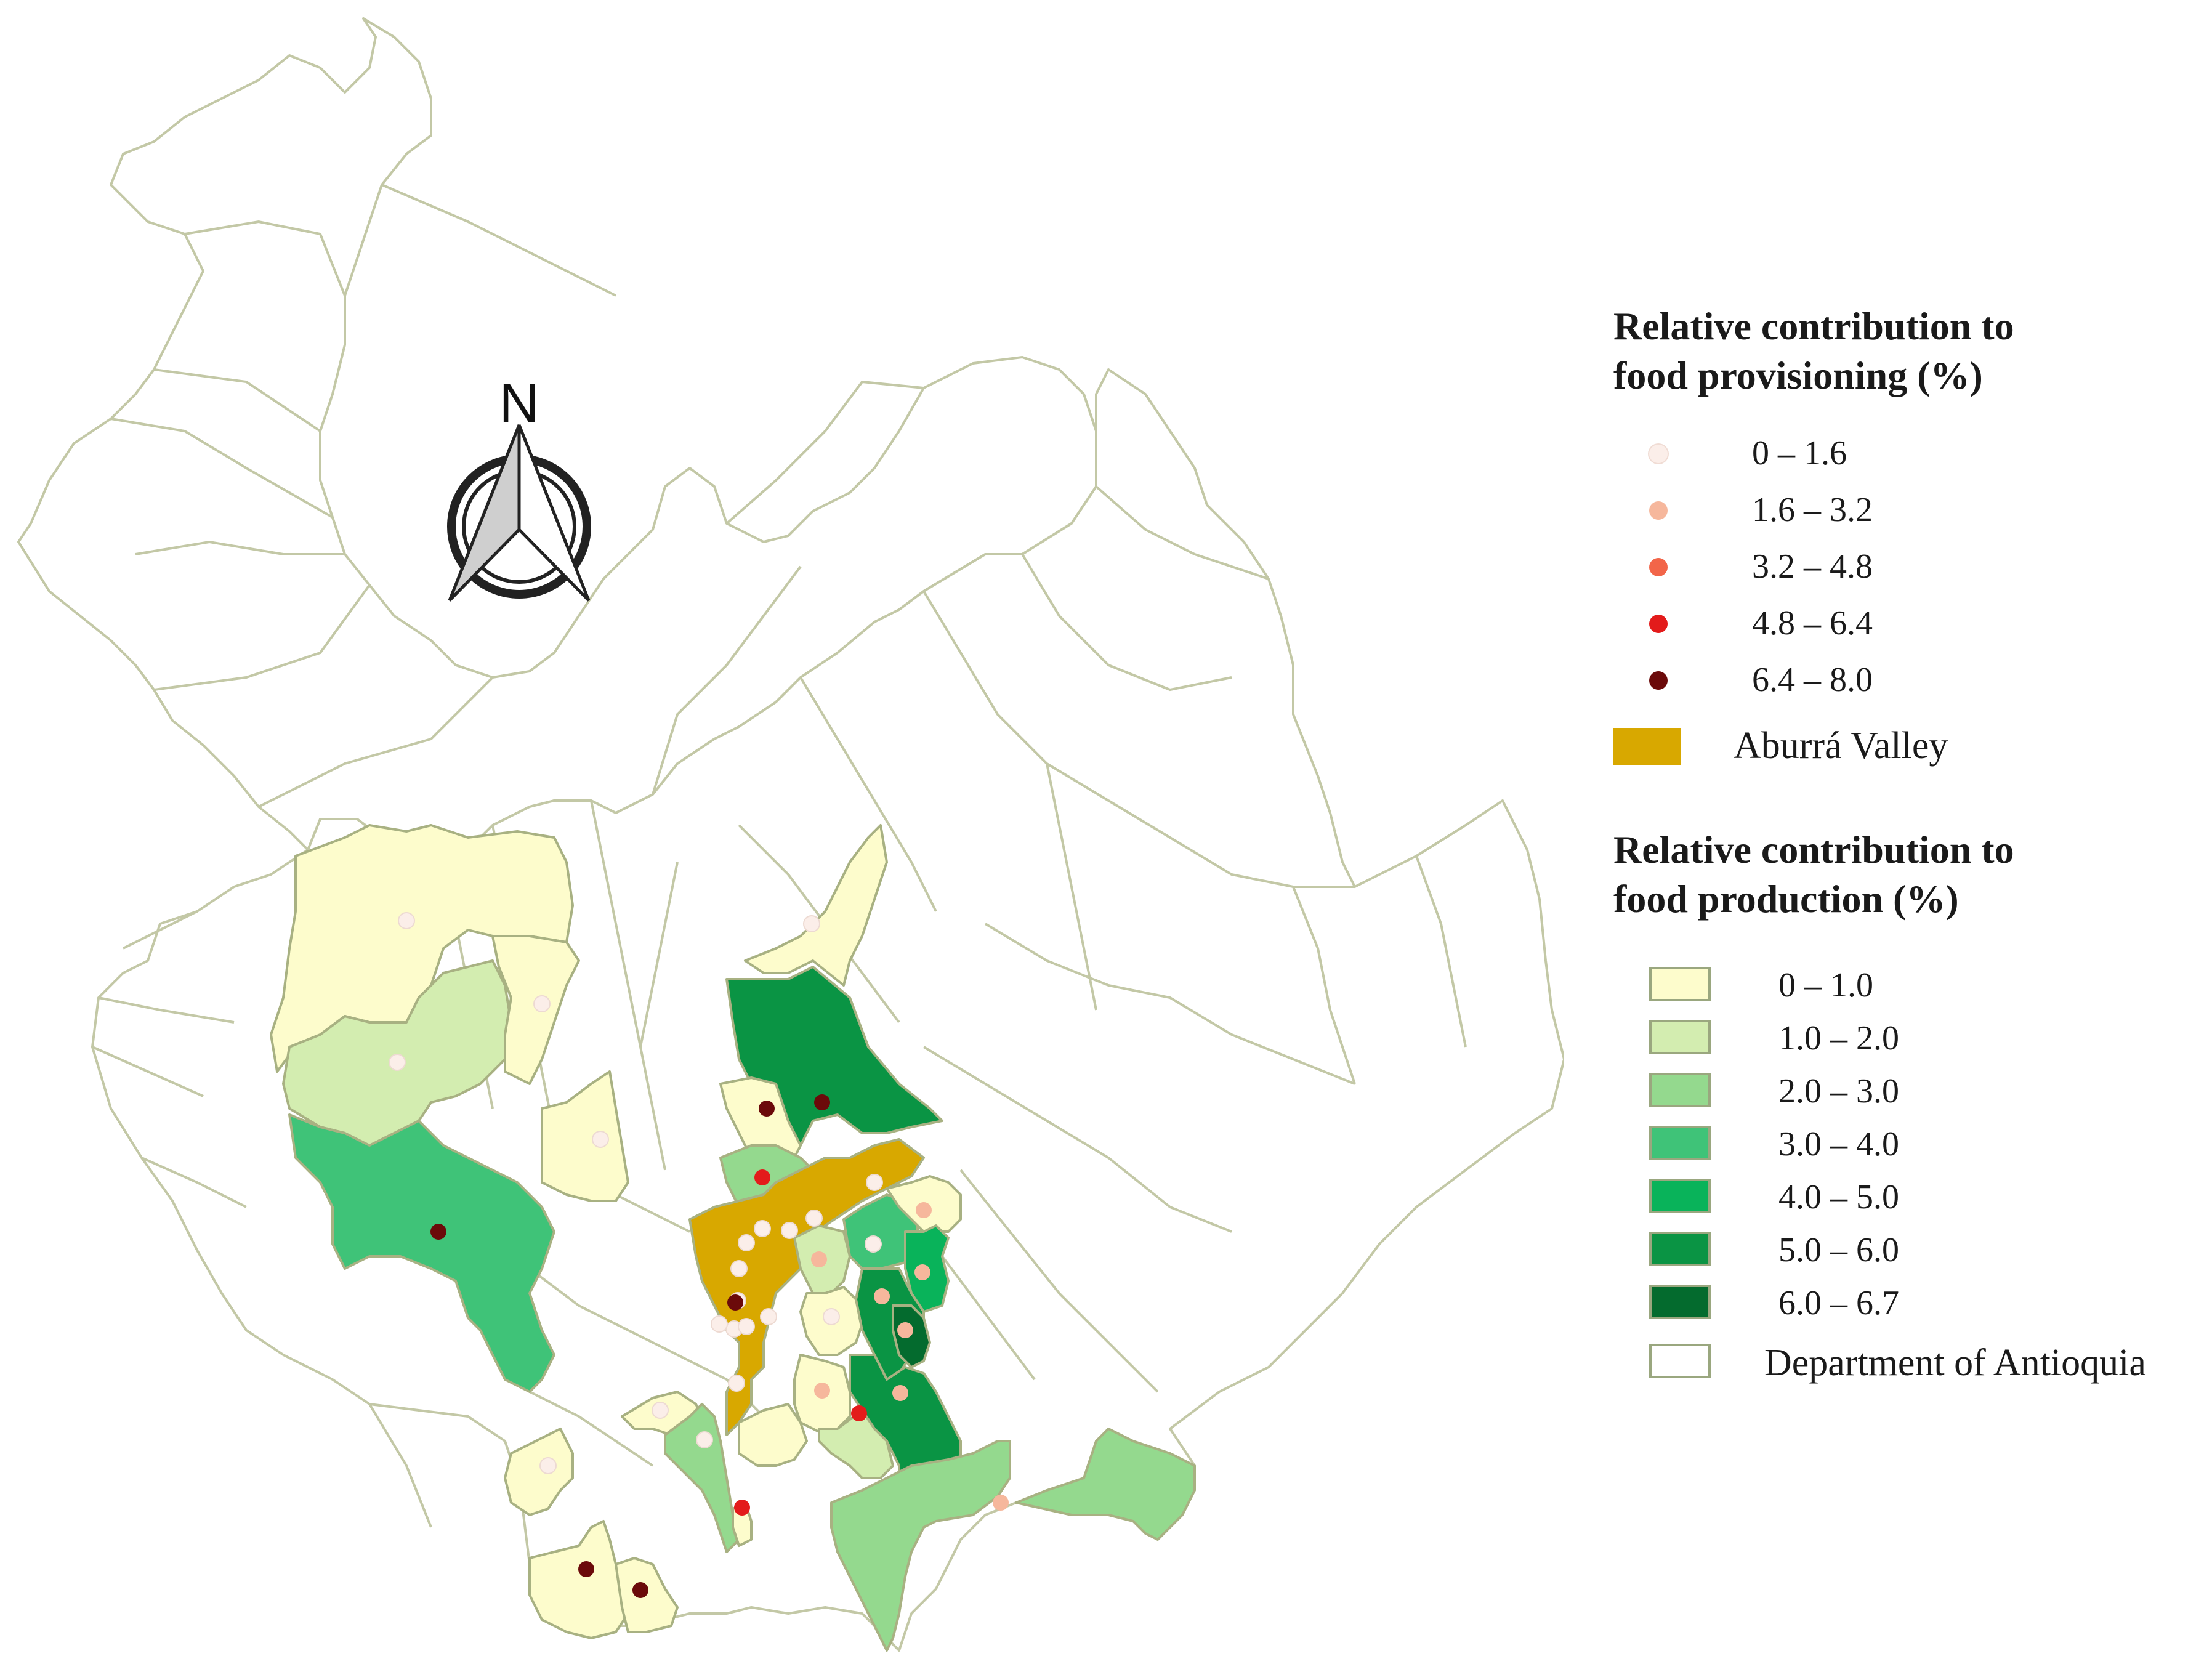 The width and height of the screenshot is (2212, 1664). I want to click on production-class-1: 1.0 – 2.0, so click(1909, 1046).